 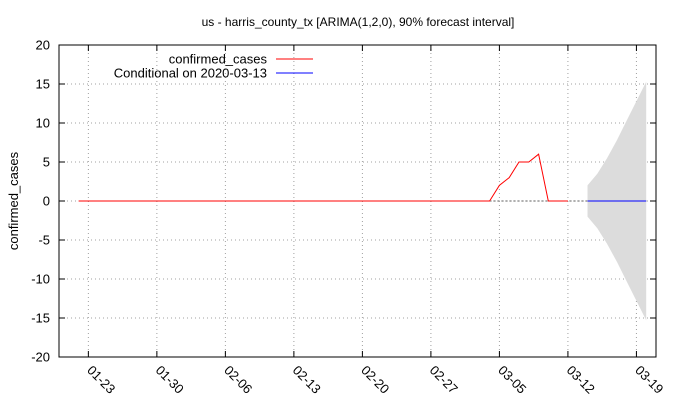 What do you see at coordinates (43, 45) in the screenshot?
I see `y-tick-label: 20` at bounding box center [43, 45].